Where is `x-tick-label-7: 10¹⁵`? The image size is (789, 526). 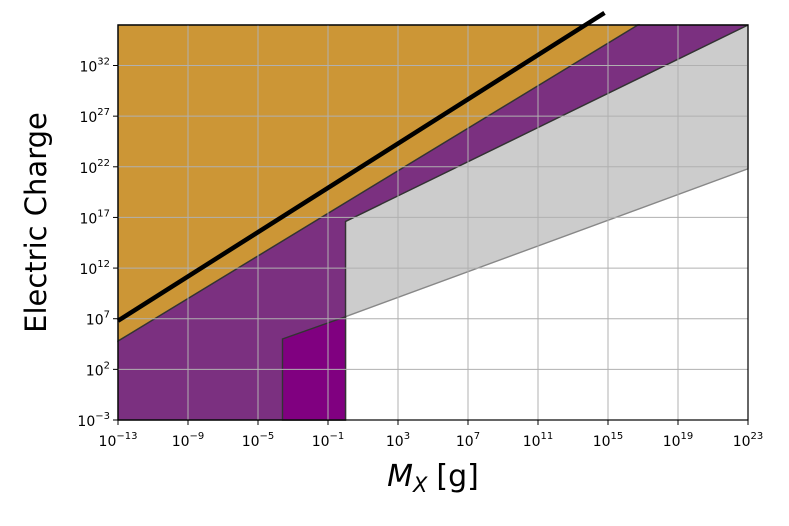 x-tick-label-7: 10¹⁵ is located at coordinates (608, 440).